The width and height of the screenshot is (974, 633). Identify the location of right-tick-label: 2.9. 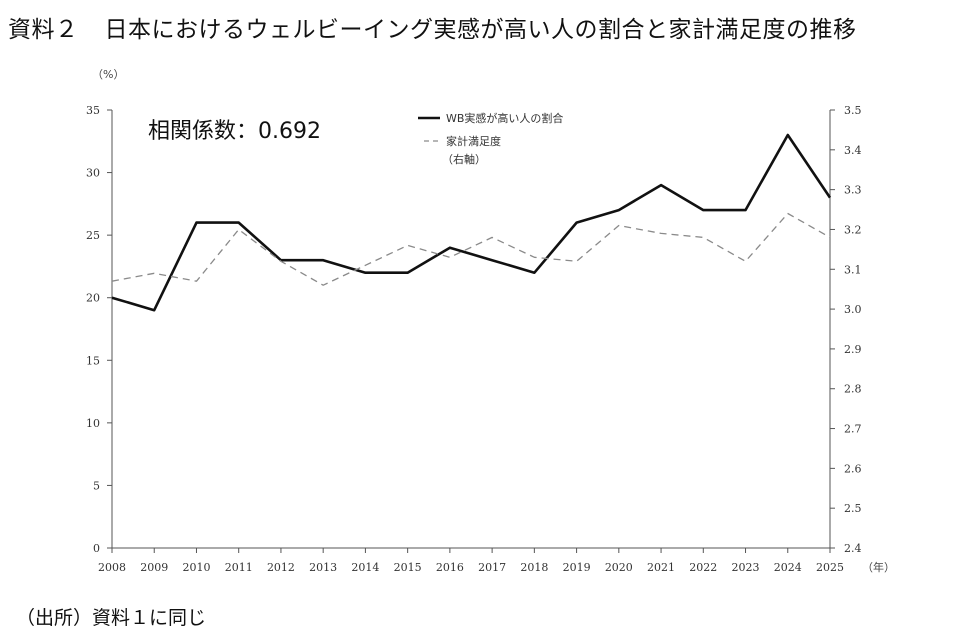
(853, 349).